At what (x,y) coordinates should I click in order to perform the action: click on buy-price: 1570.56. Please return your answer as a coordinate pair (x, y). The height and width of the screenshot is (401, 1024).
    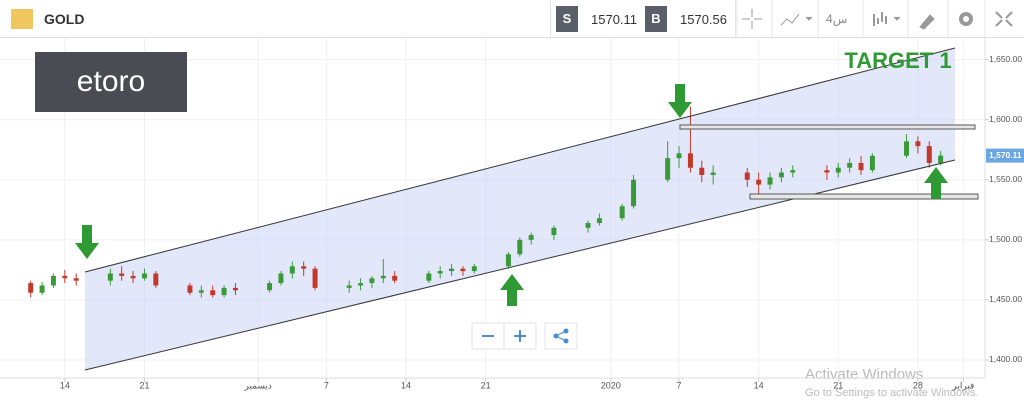
    Looking at the image, I should click on (703, 19).